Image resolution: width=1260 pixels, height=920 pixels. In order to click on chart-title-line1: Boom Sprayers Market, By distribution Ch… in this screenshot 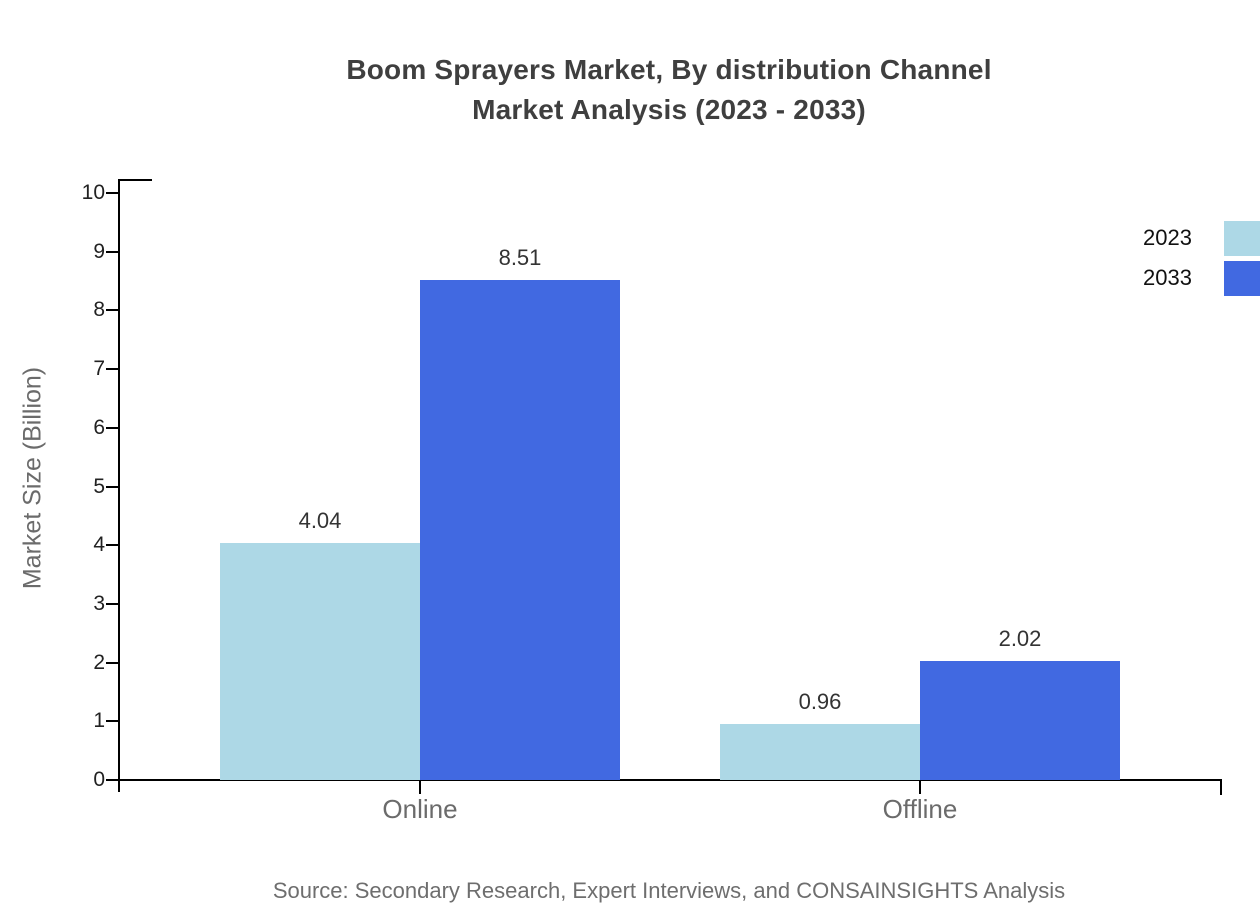, I will do `click(669, 69)`.